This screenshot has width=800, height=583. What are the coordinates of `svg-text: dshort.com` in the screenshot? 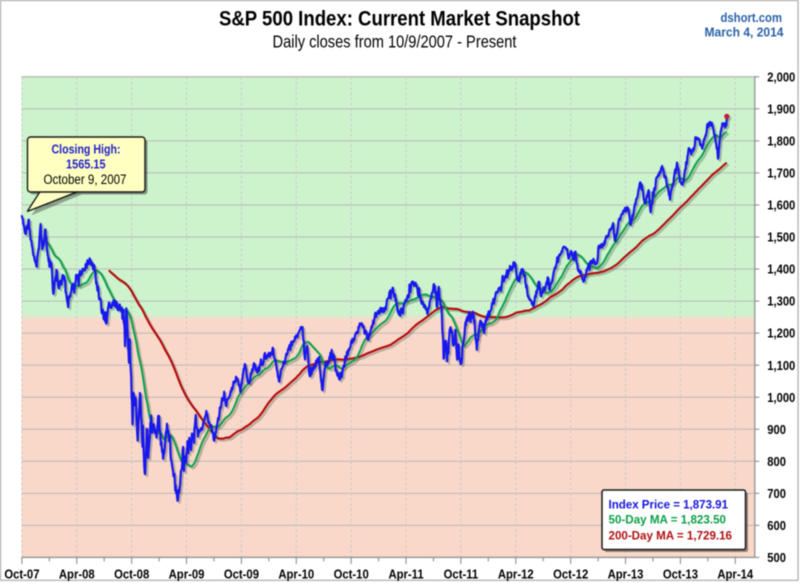 It's located at (752, 17).